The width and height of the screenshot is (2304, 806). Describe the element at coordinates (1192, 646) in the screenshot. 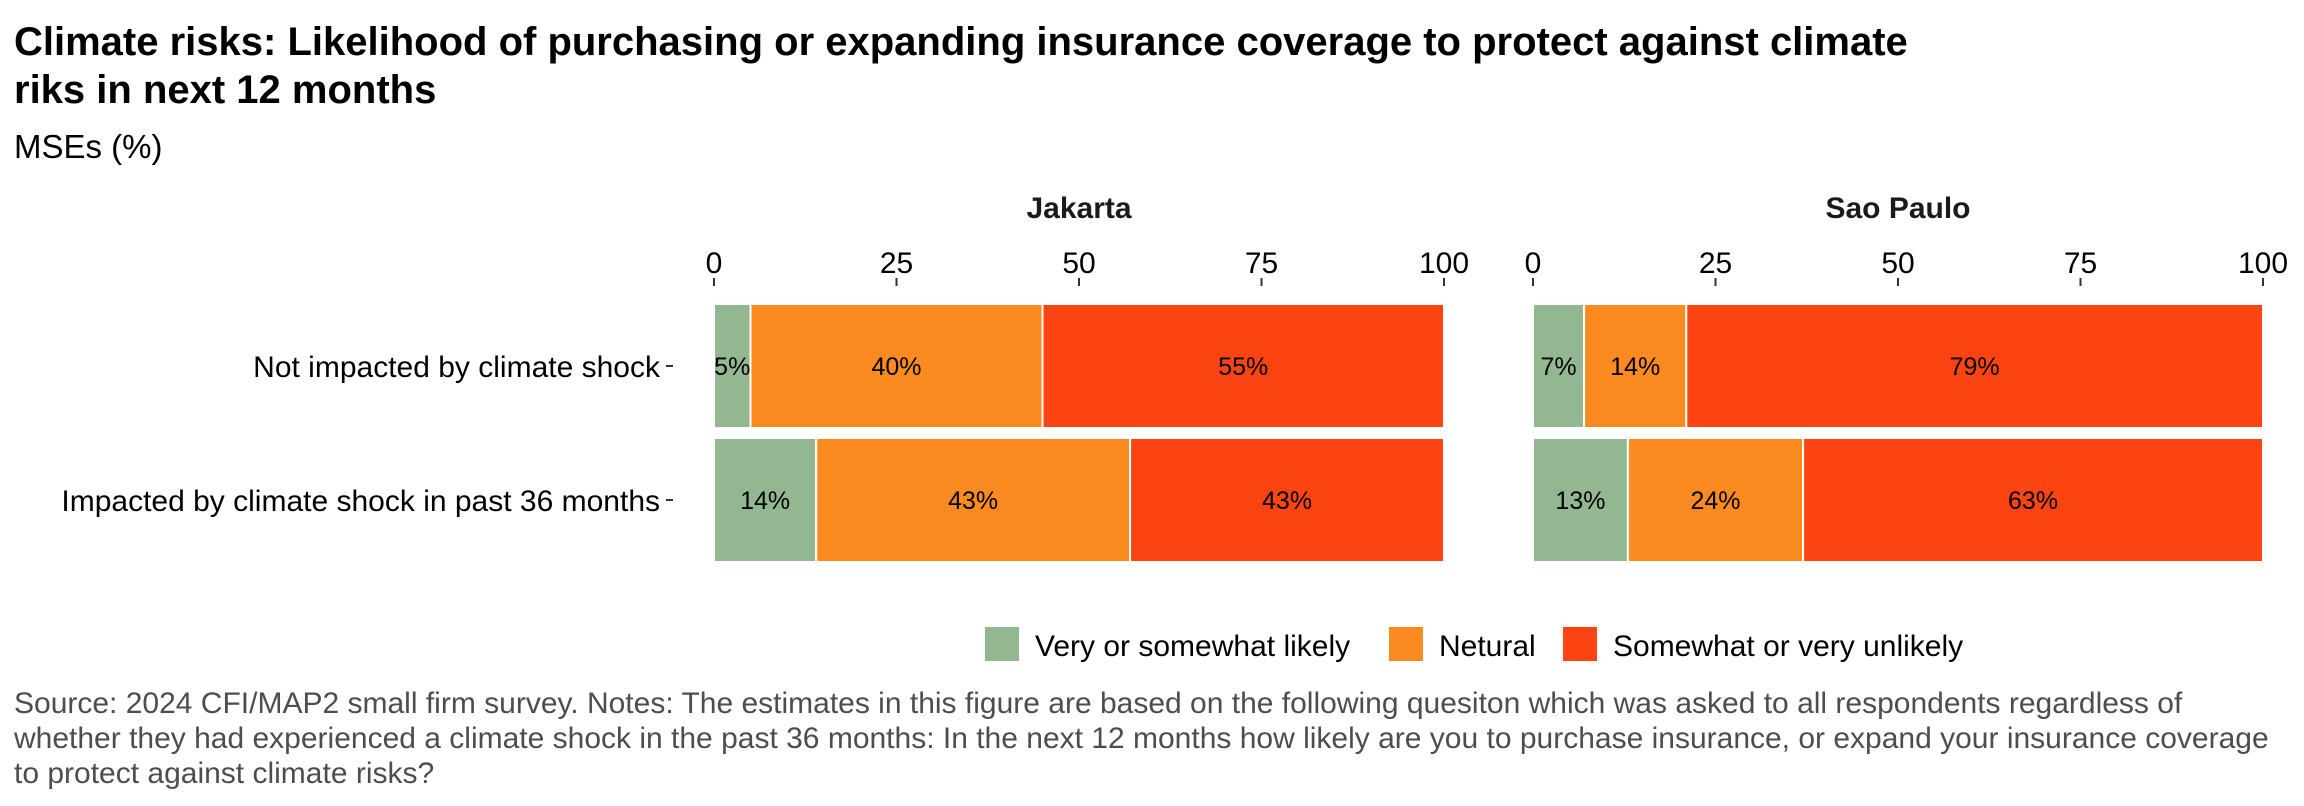

I see `legend-label-very-or-somewhat-likely: Very or somewhat likely` at that location.